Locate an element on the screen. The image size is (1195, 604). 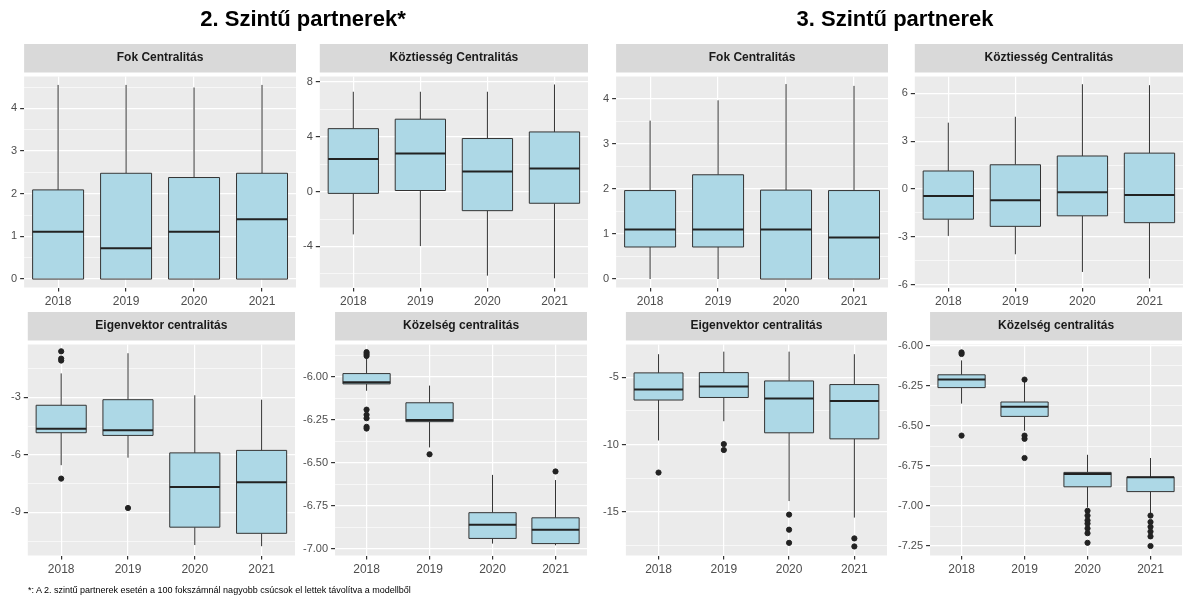
y-tick-label: -7.25 is located at coordinates (910, 545).